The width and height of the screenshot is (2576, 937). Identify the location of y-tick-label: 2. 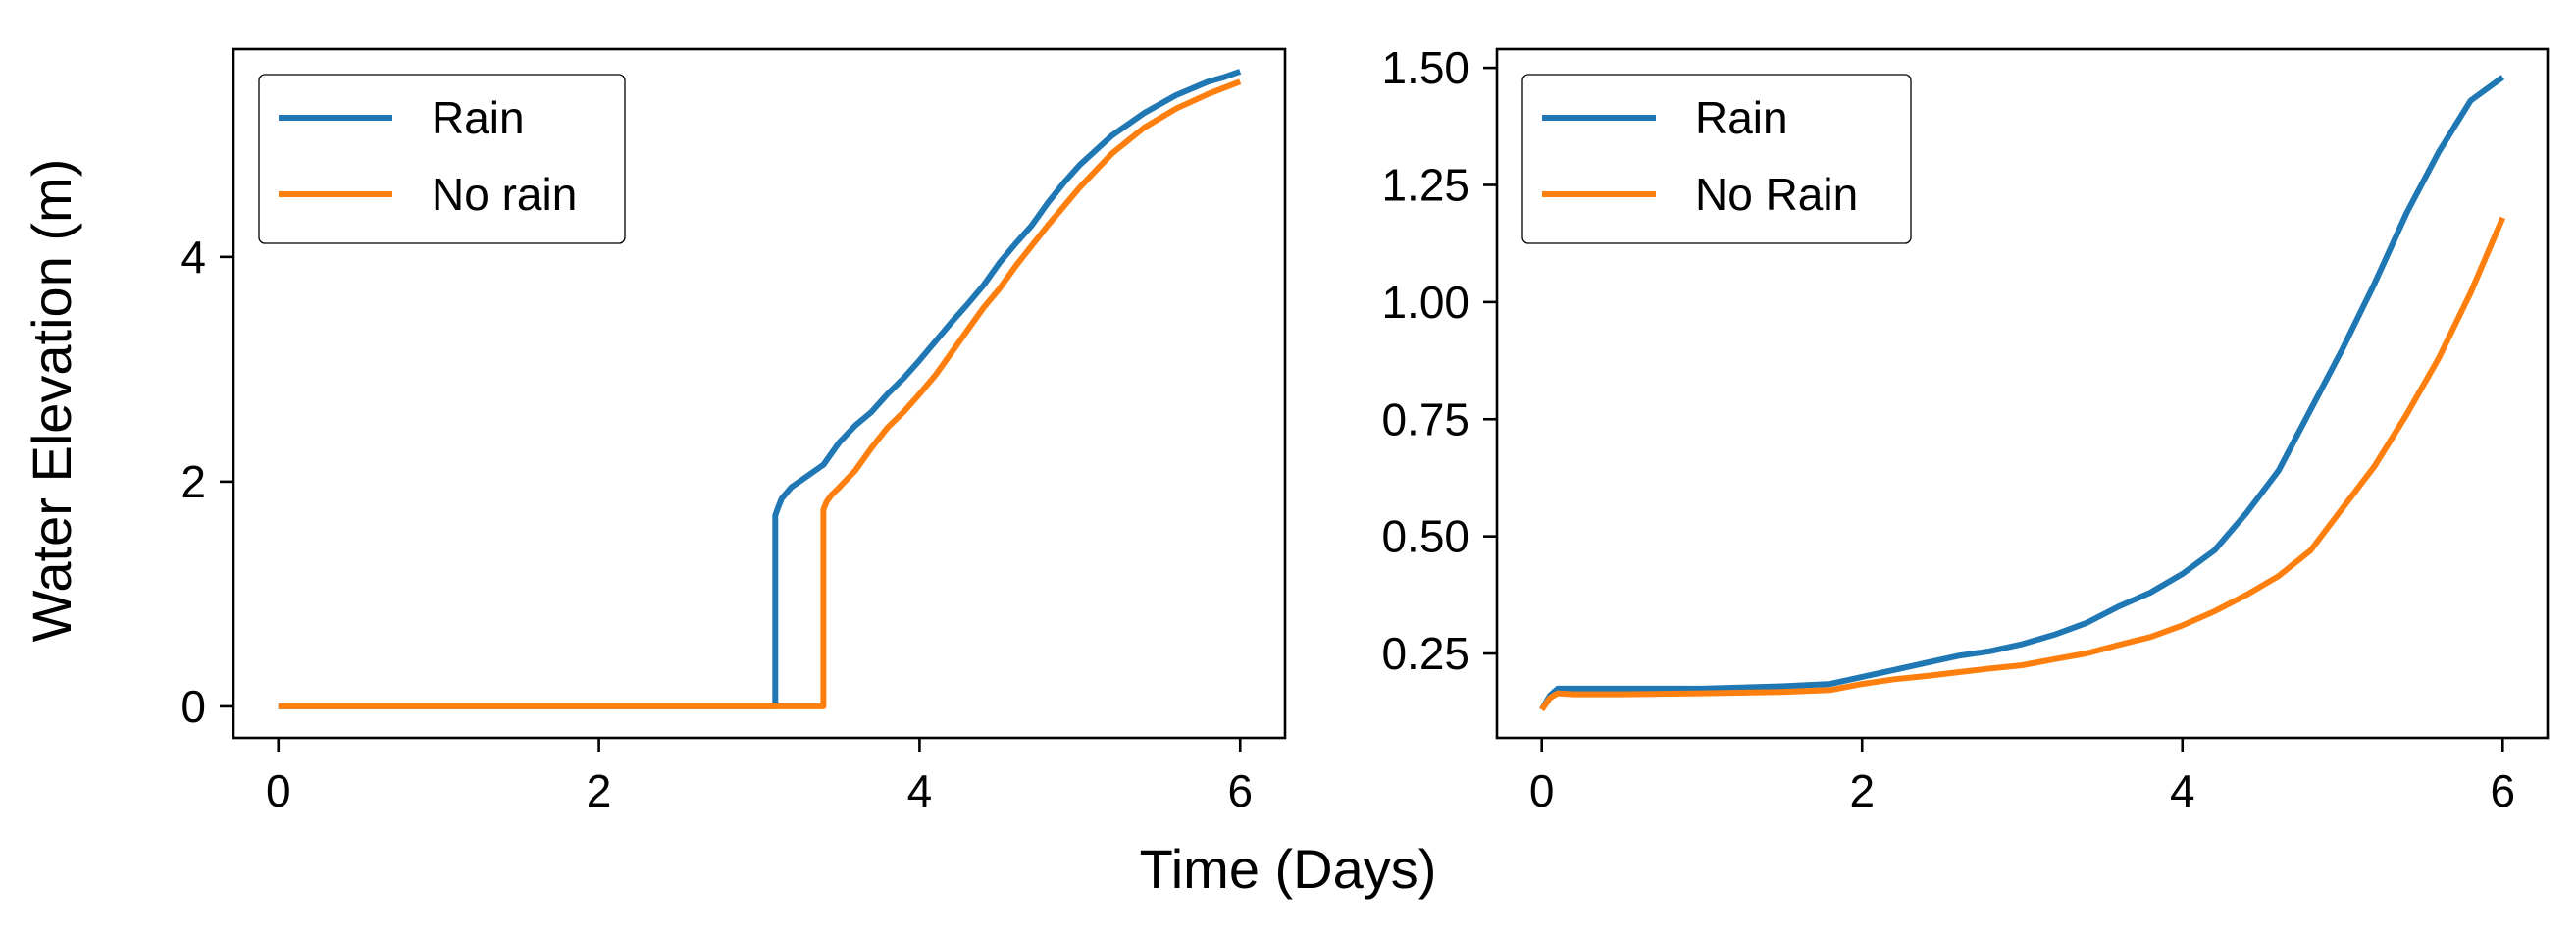
(193, 481).